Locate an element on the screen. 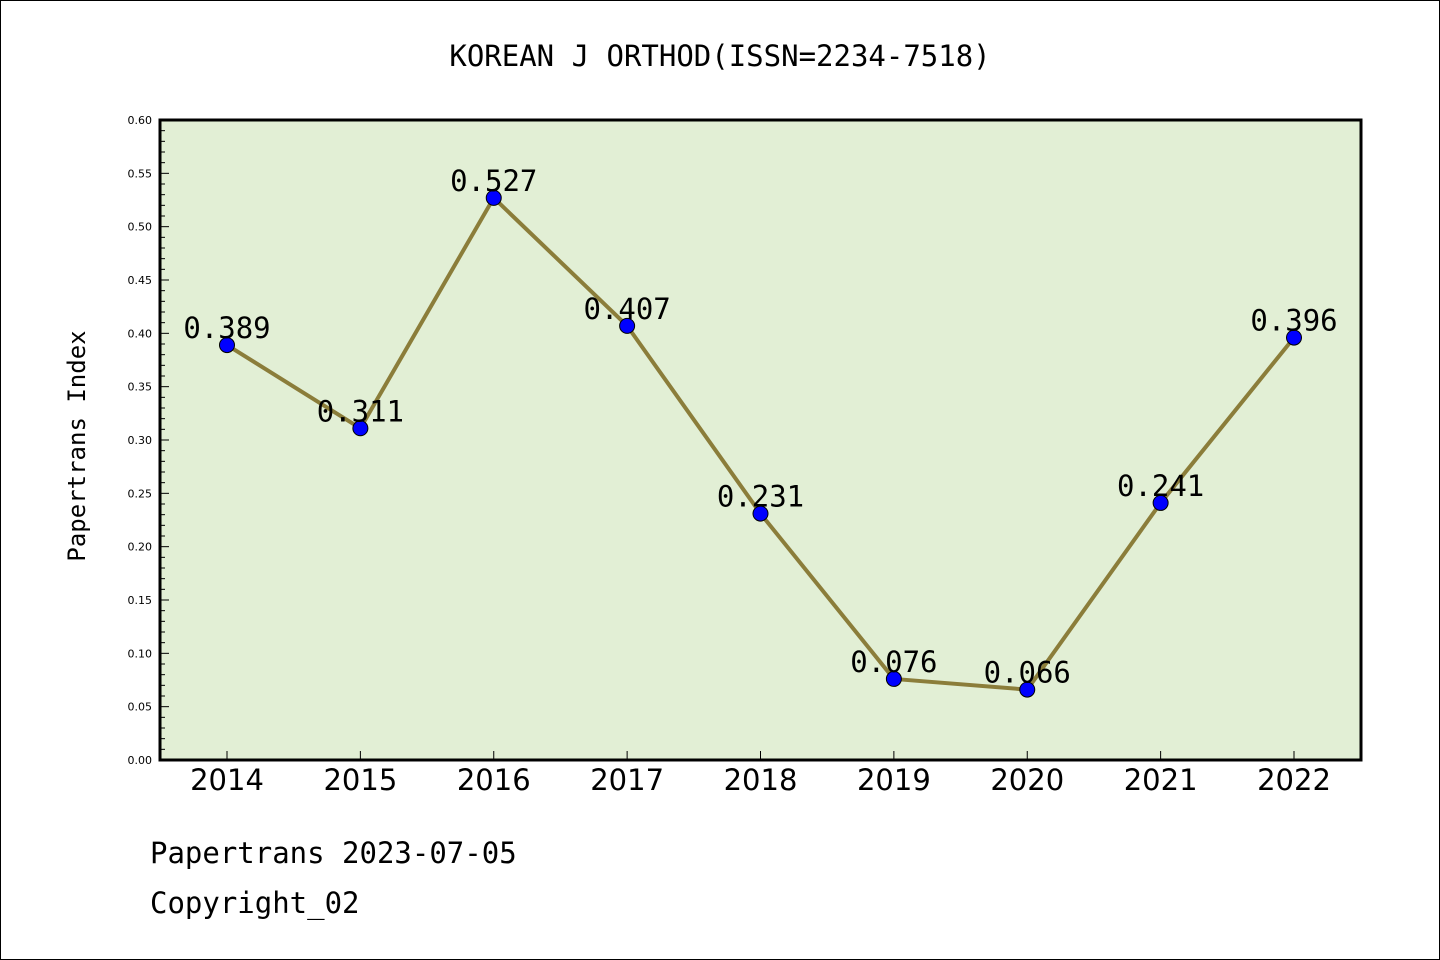 The height and width of the screenshot is (960, 1440). data-label: 0.389 is located at coordinates (226, 328).